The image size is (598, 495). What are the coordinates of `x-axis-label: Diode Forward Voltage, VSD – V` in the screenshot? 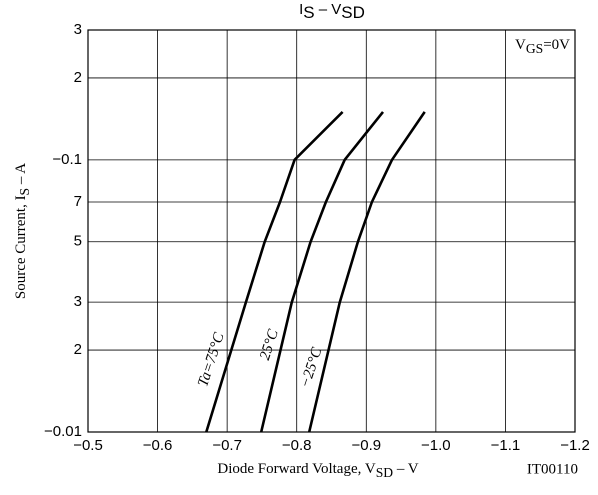 It's located at (317, 470).